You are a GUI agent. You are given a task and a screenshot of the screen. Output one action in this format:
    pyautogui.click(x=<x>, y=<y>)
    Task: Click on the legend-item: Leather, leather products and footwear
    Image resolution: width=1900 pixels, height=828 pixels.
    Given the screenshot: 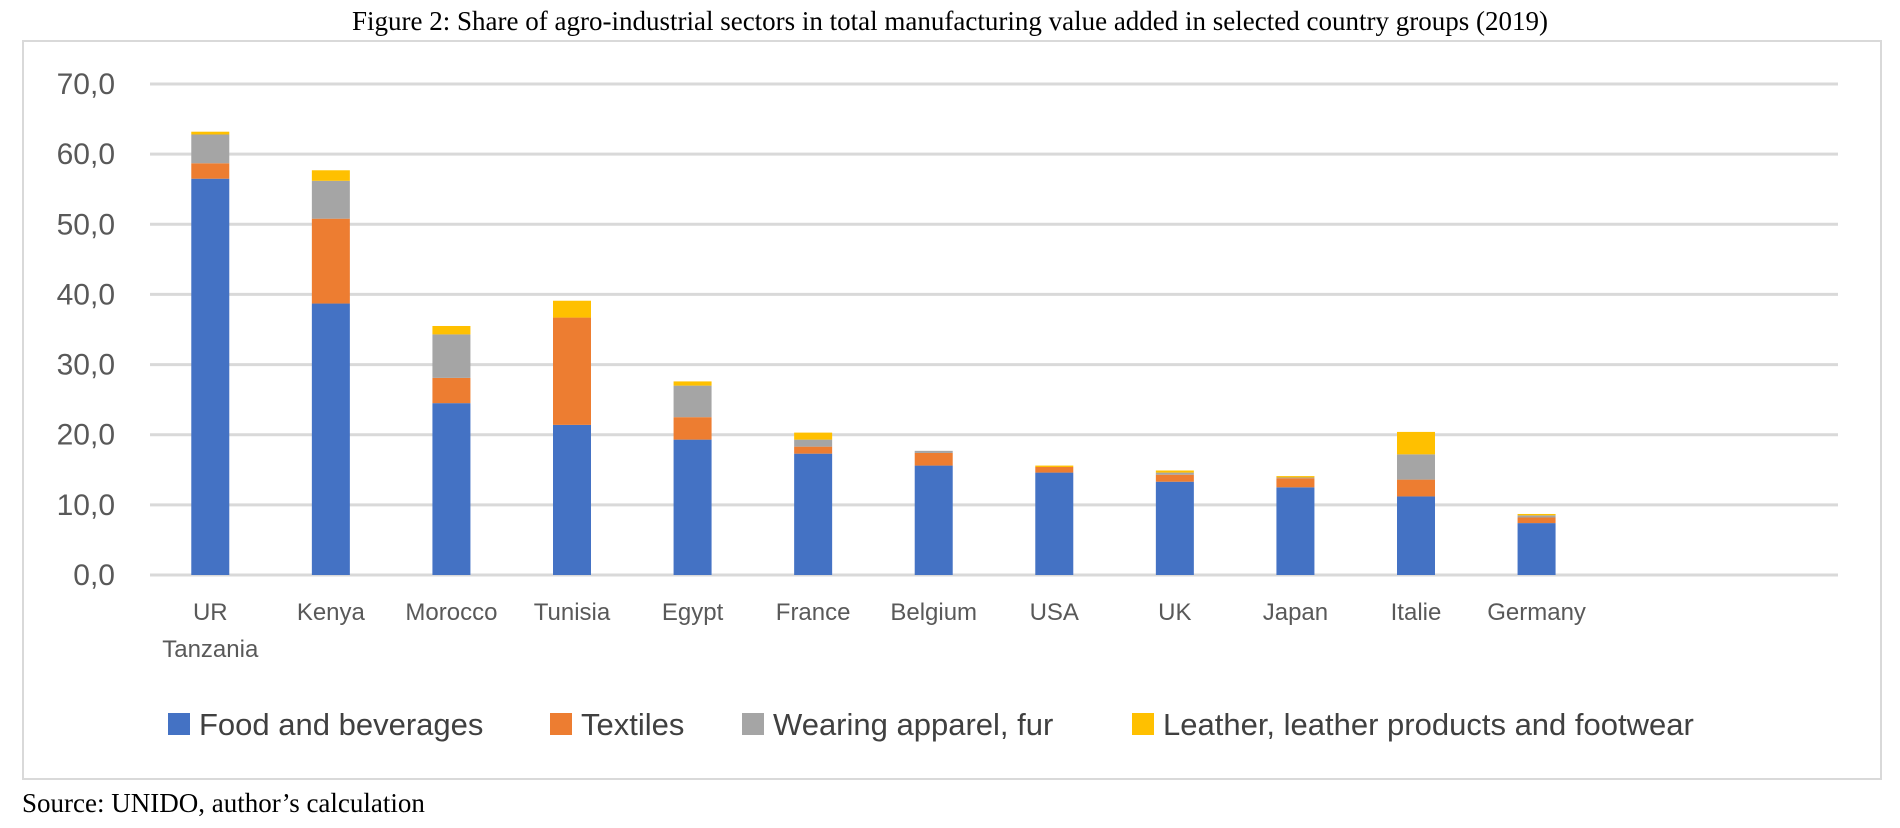 What is the action you would take?
    pyautogui.click(x=1413, y=724)
    